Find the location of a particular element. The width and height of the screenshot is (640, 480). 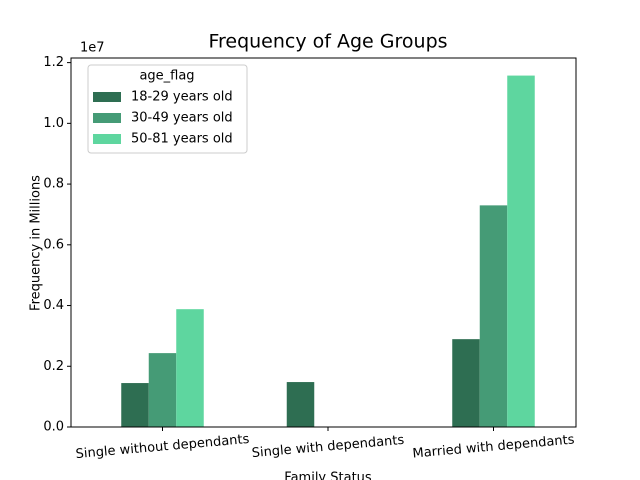

x-axis-label: Family Status is located at coordinates (328, 475).